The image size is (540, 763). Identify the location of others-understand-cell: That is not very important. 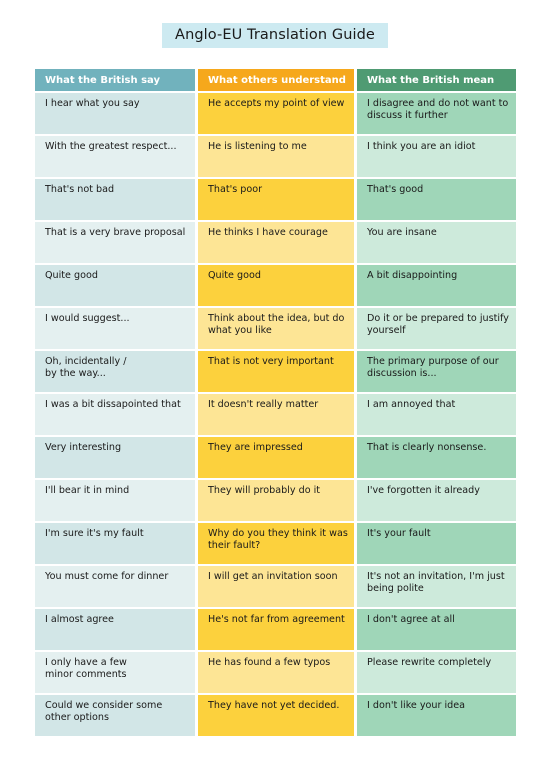
(276, 371).